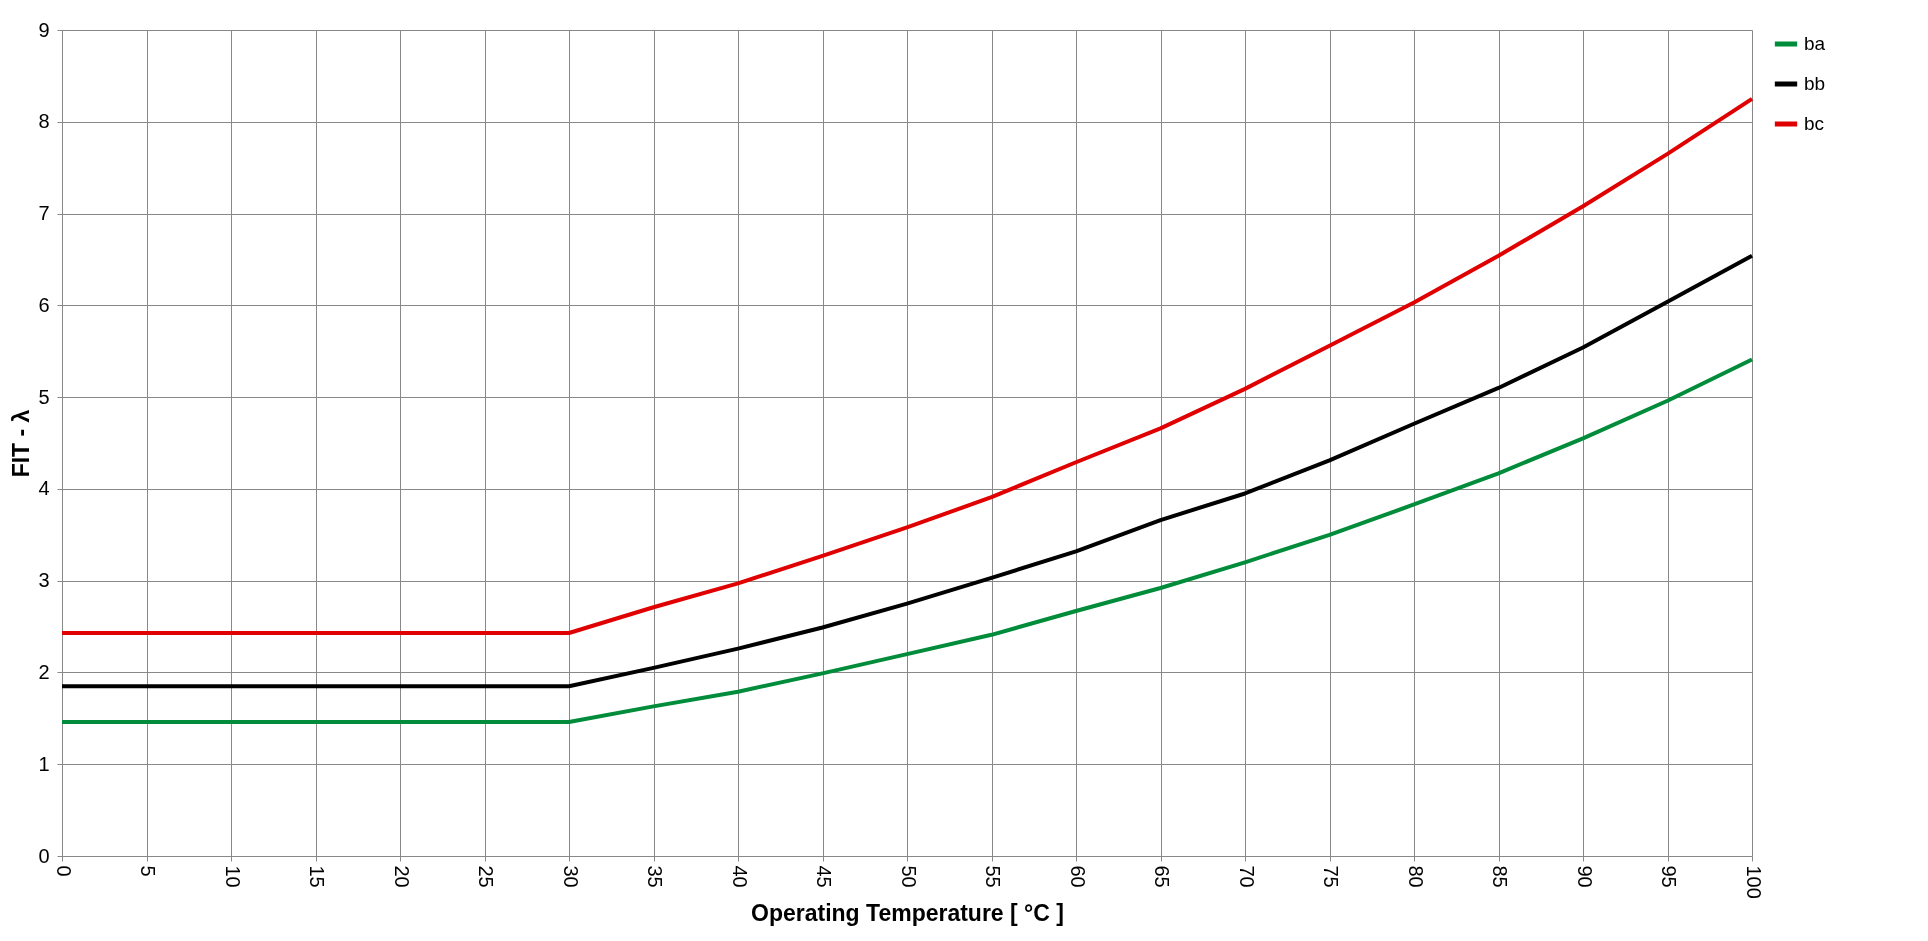 Image resolution: width=1928 pixels, height=941 pixels. I want to click on x-tick-label: 80, so click(1415, 876).